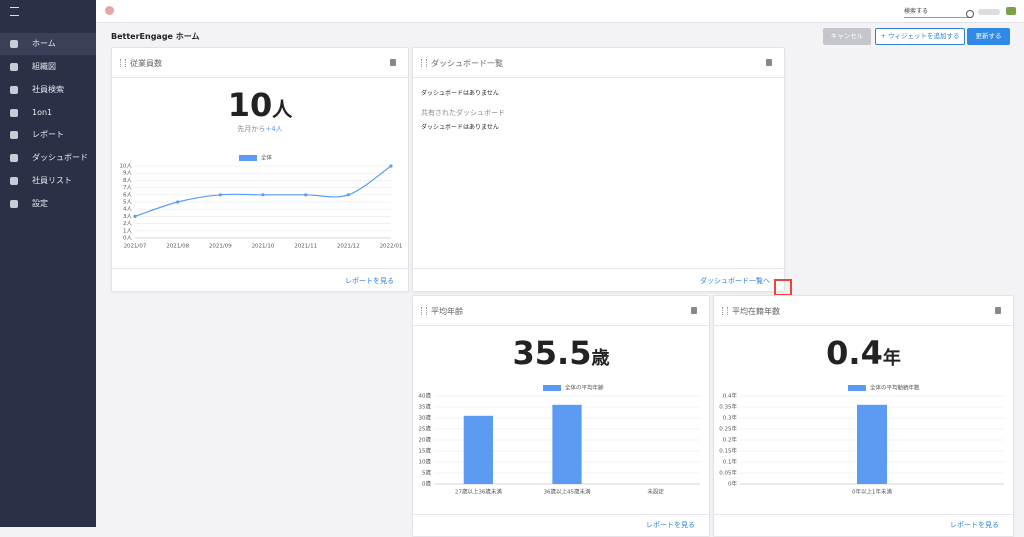 This screenshot has width=1024, height=537. What do you see at coordinates (938, 12) in the screenshot?
I see `search-input: 検索する` at bounding box center [938, 12].